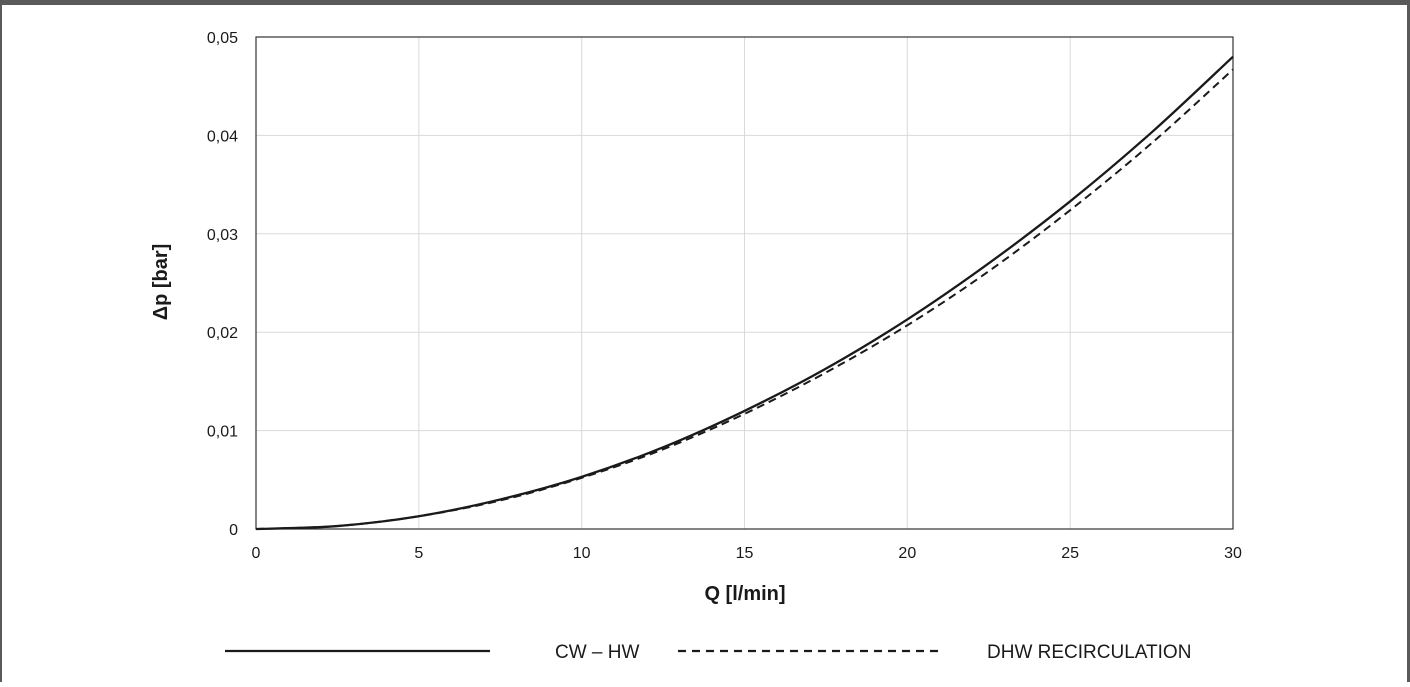  What do you see at coordinates (256, 553) in the screenshot?
I see `x-tick-label: 0` at bounding box center [256, 553].